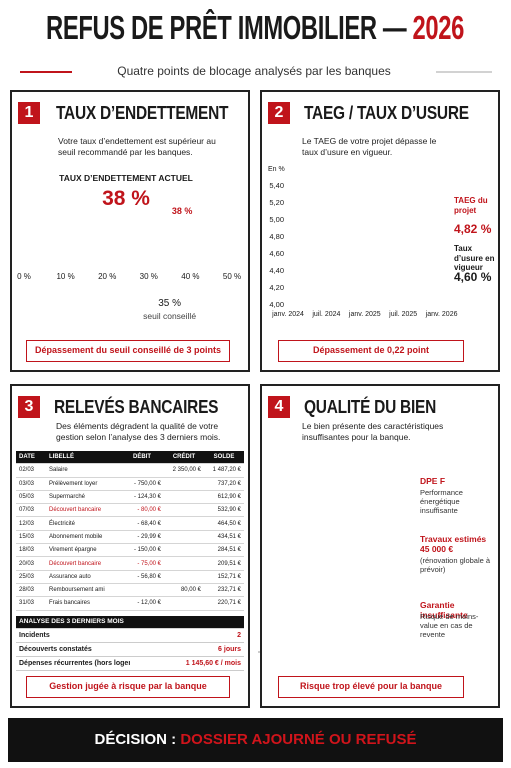  I want to click on panel-title: TAUX D’ENDETTEMENT, so click(142, 113).